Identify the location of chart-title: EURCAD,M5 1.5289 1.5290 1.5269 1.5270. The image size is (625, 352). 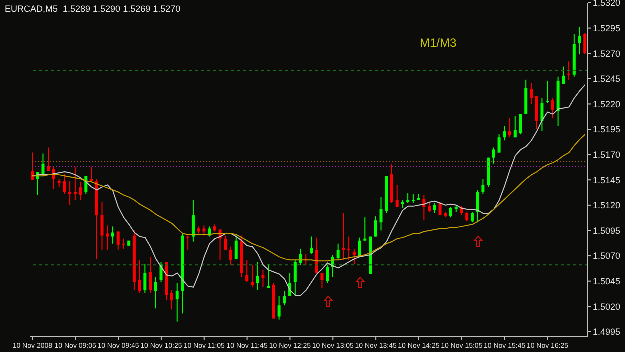
(93, 9).